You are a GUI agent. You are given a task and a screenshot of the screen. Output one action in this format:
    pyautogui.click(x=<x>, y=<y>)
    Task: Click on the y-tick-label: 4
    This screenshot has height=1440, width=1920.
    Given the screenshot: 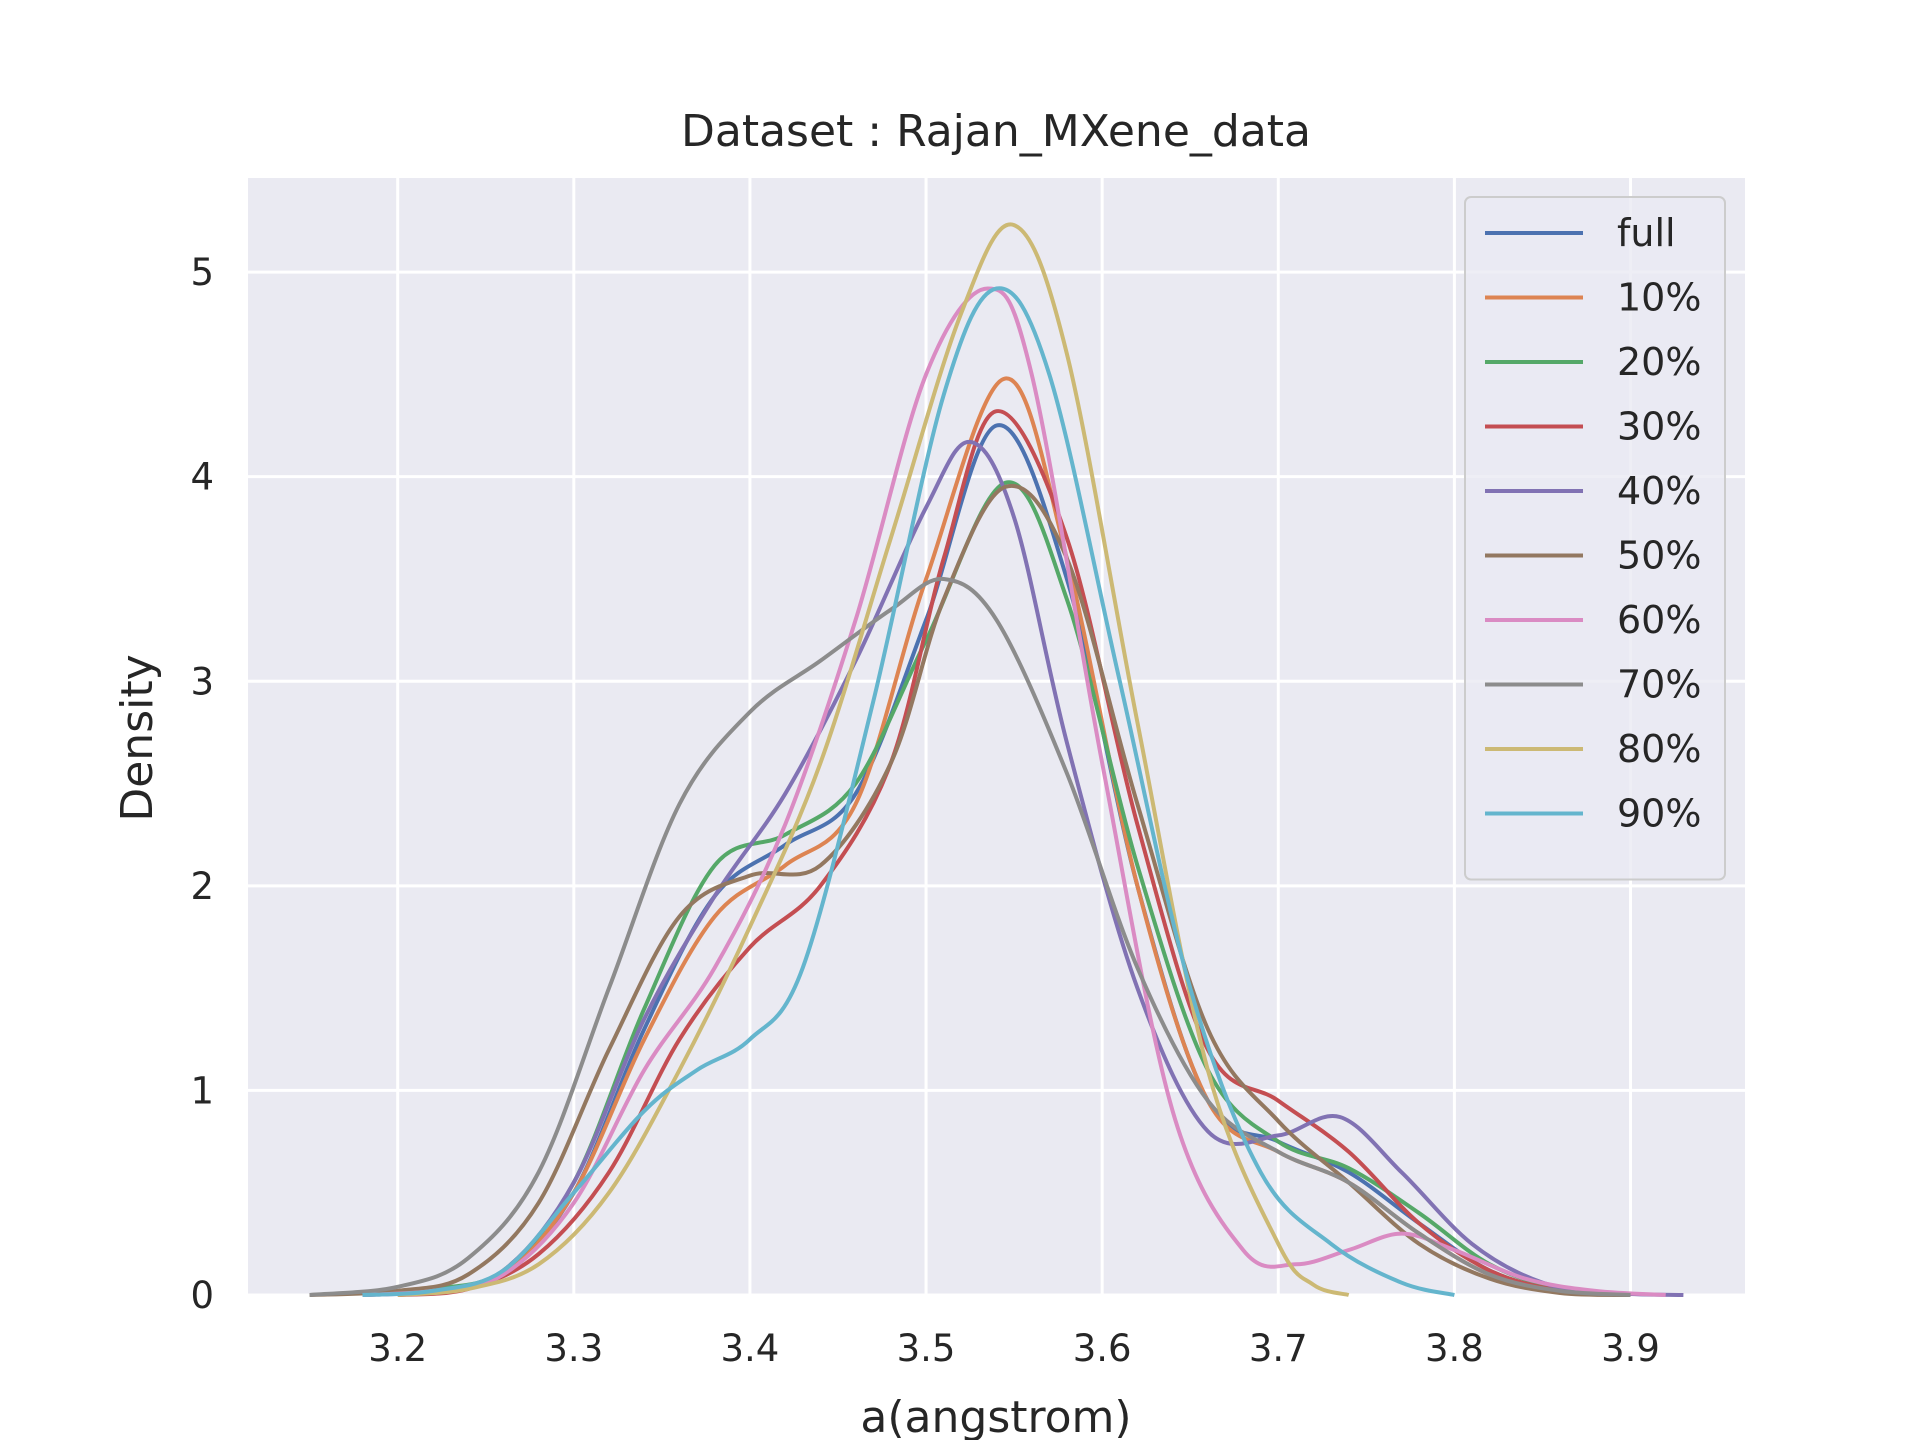 What is the action you would take?
    pyautogui.click(x=202, y=477)
    